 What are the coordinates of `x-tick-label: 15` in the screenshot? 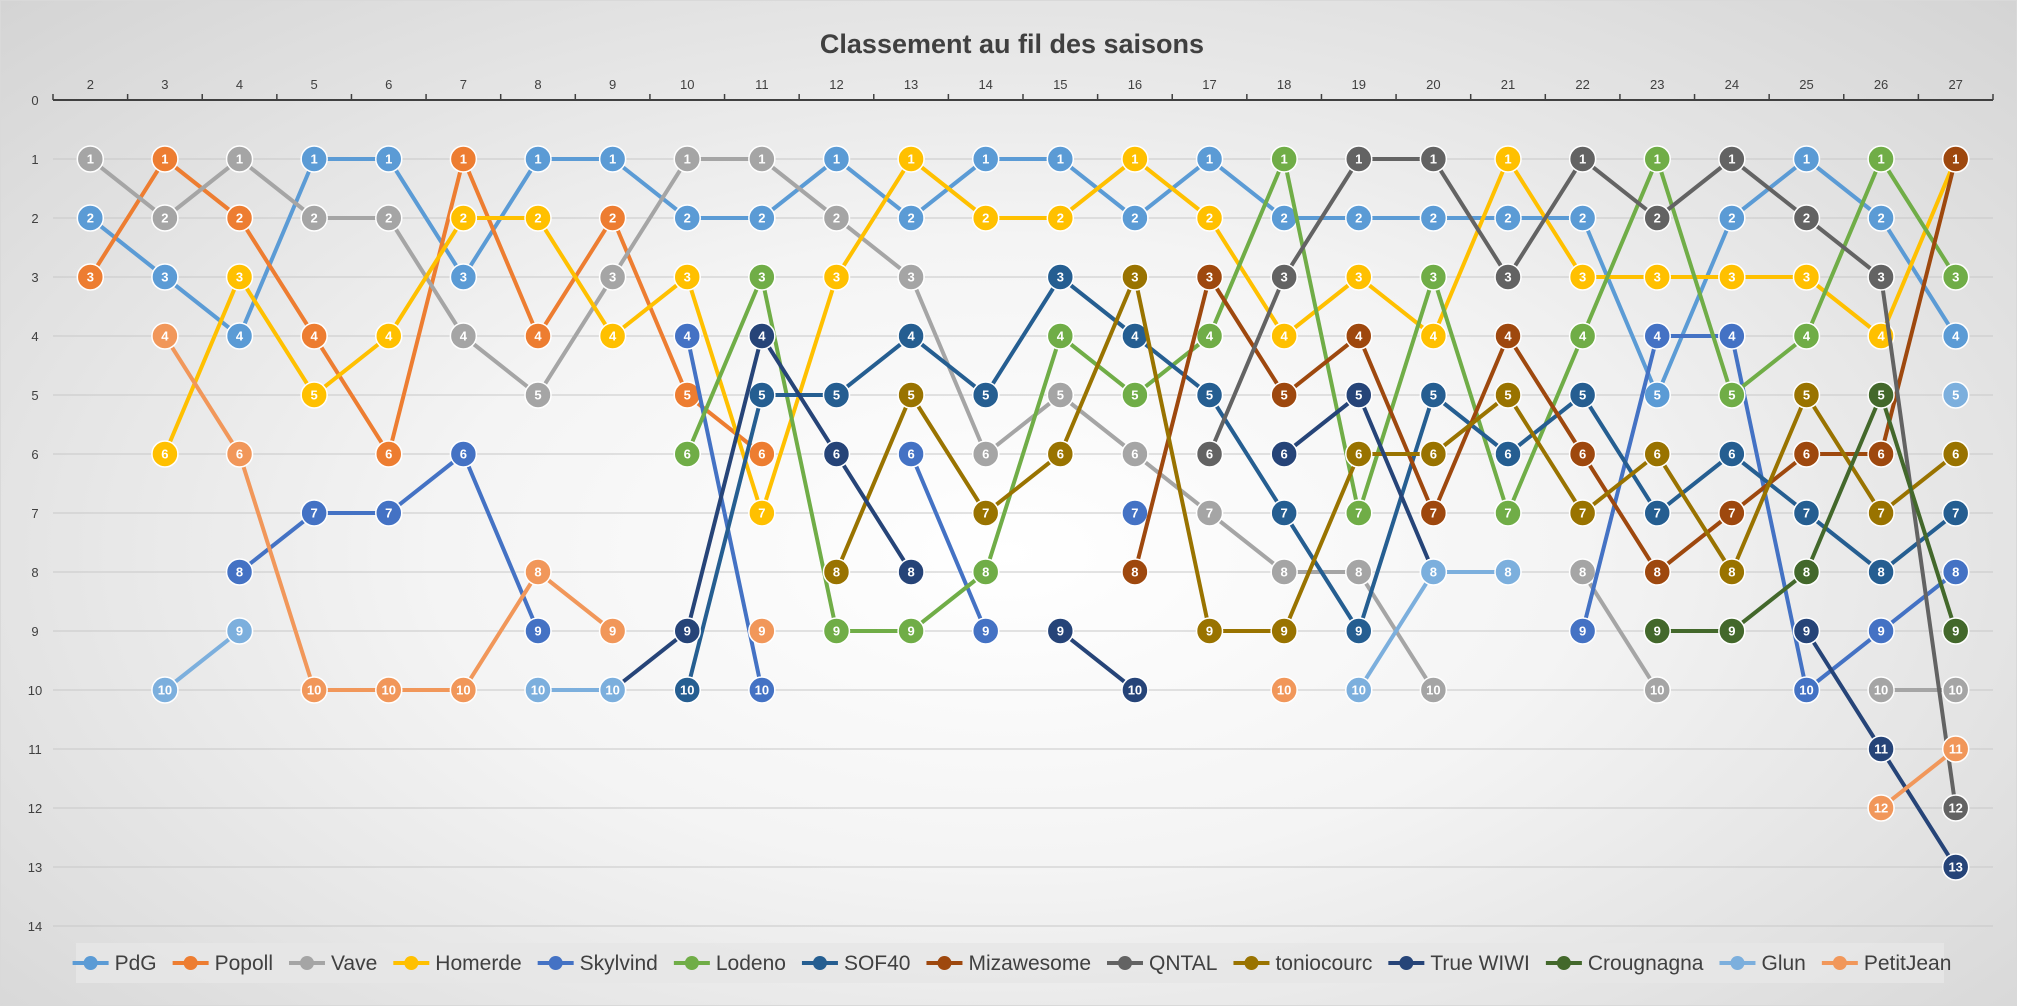 It's located at (1060, 84).